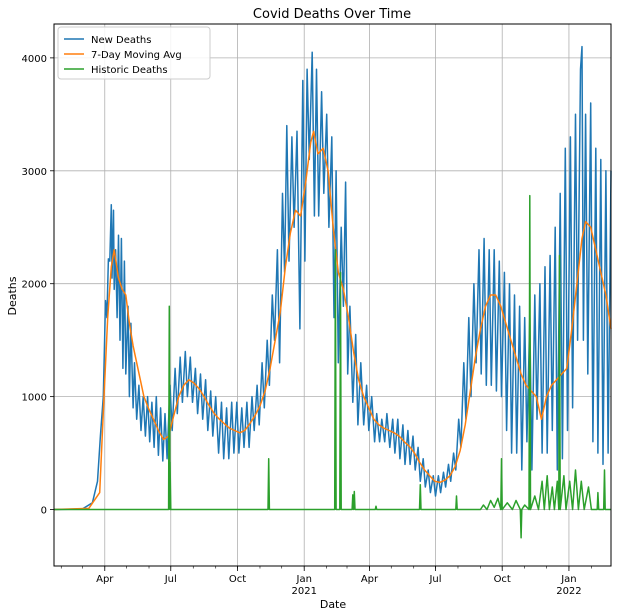 This screenshot has width=618, height=616. What do you see at coordinates (333, 604) in the screenshot?
I see `x-axis-label: Date` at bounding box center [333, 604].